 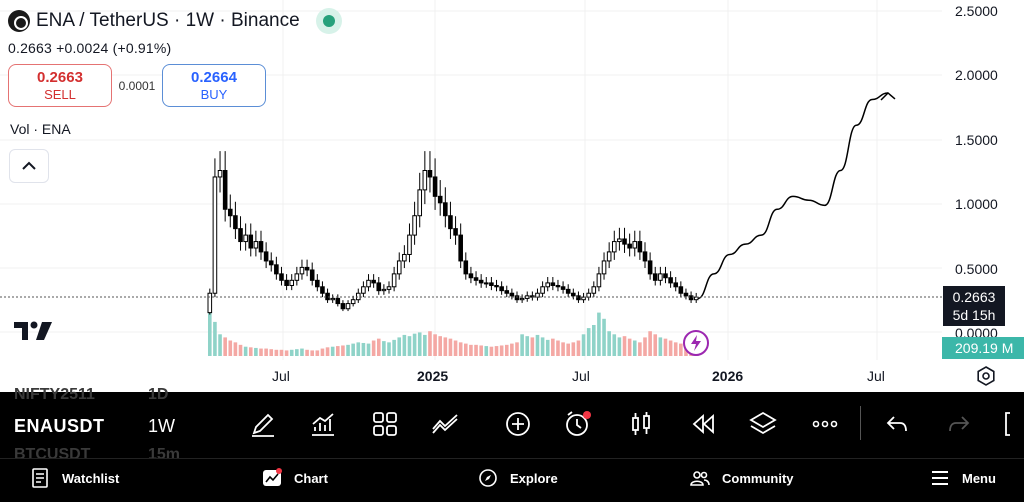 I want to click on buy-button: 0.2664 BUY, so click(x=214, y=85).